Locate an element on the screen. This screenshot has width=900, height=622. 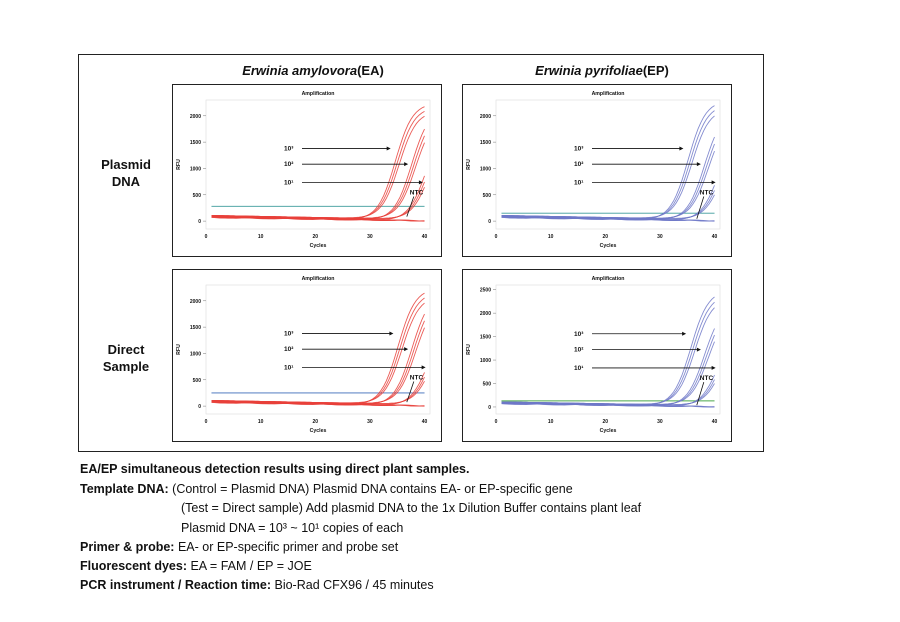
x-tick-label: 40 is located at coordinates (425, 237).